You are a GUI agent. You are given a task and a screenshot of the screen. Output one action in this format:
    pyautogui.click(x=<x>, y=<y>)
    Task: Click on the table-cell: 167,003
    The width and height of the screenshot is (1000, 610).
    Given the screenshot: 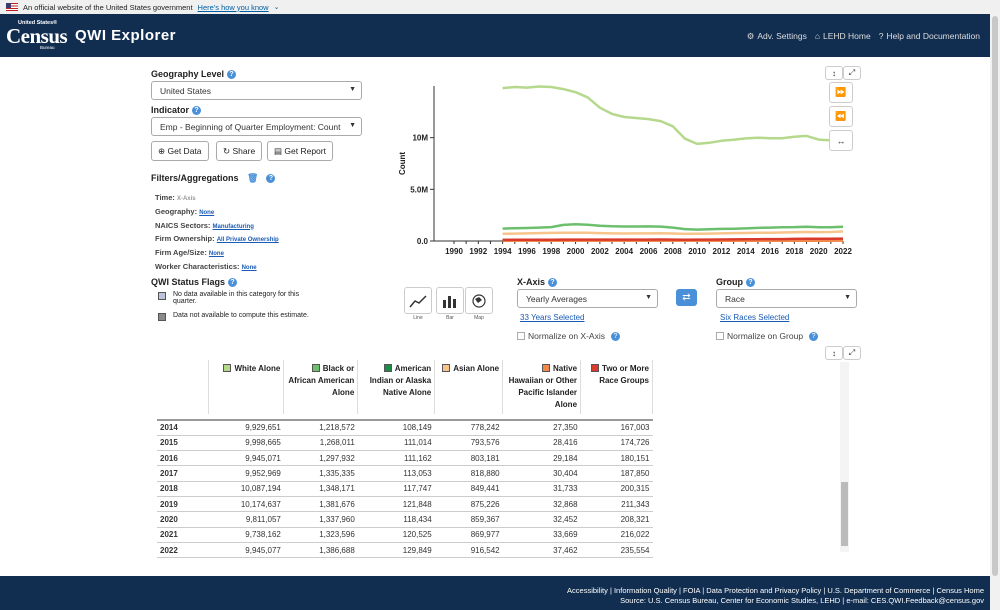 What is the action you would take?
    pyautogui.click(x=616, y=428)
    